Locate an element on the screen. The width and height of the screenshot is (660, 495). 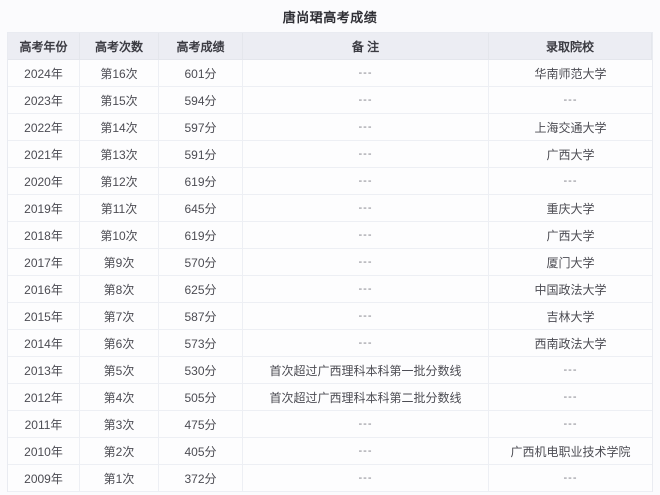
table-row: 2015年 第7次 587分 --- 吉林大学 is located at coordinates (330, 316).